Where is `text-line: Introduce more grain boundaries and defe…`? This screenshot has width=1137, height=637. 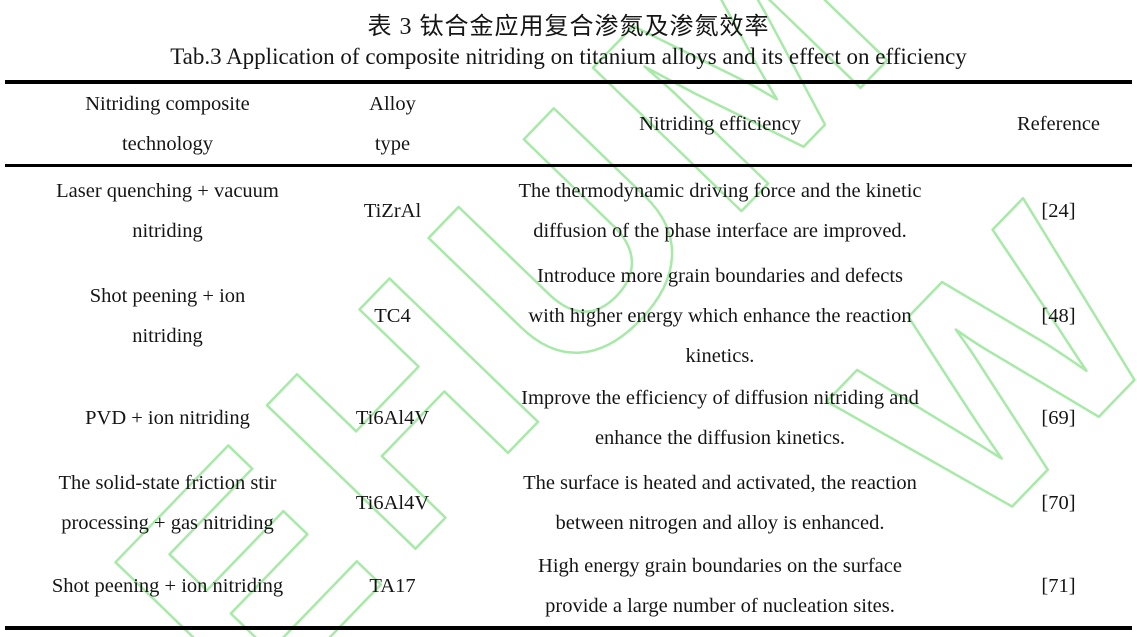
text-line: Introduce more grain boundaries and defe… is located at coordinates (719, 275).